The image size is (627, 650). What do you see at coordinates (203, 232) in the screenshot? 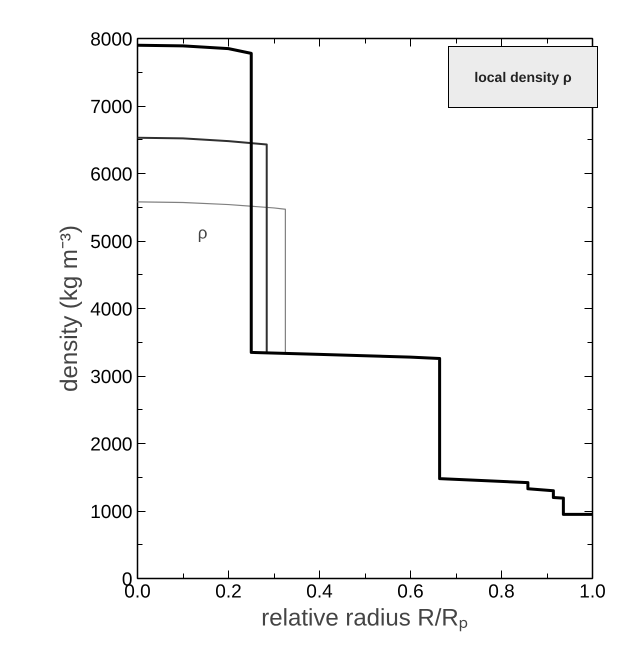
I see `annotation: ρ` at bounding box center [203, 232].